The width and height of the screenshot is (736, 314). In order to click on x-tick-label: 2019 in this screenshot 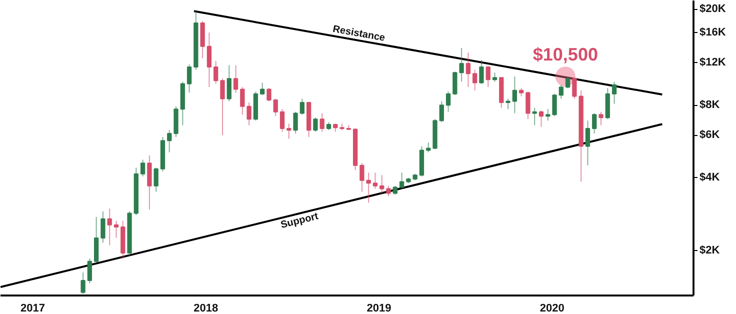, I will do `click(379, 308)`.